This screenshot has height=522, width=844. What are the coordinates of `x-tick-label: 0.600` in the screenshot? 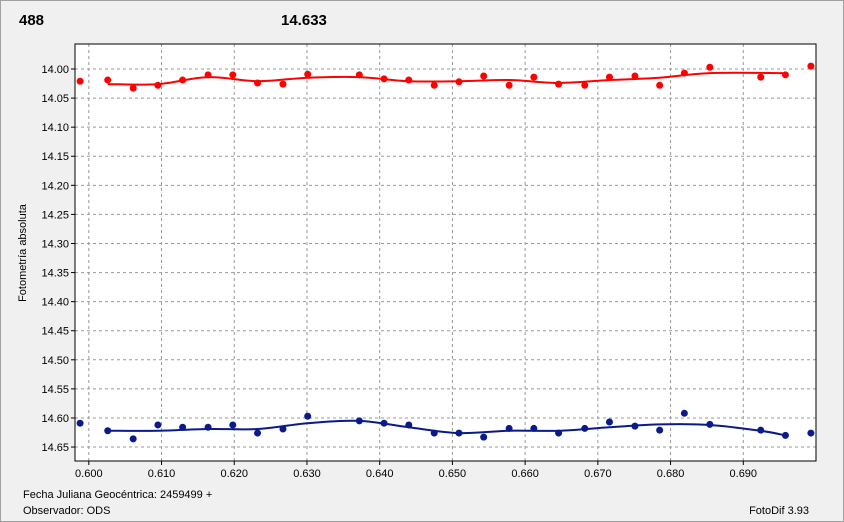 It's located at (89, 474).